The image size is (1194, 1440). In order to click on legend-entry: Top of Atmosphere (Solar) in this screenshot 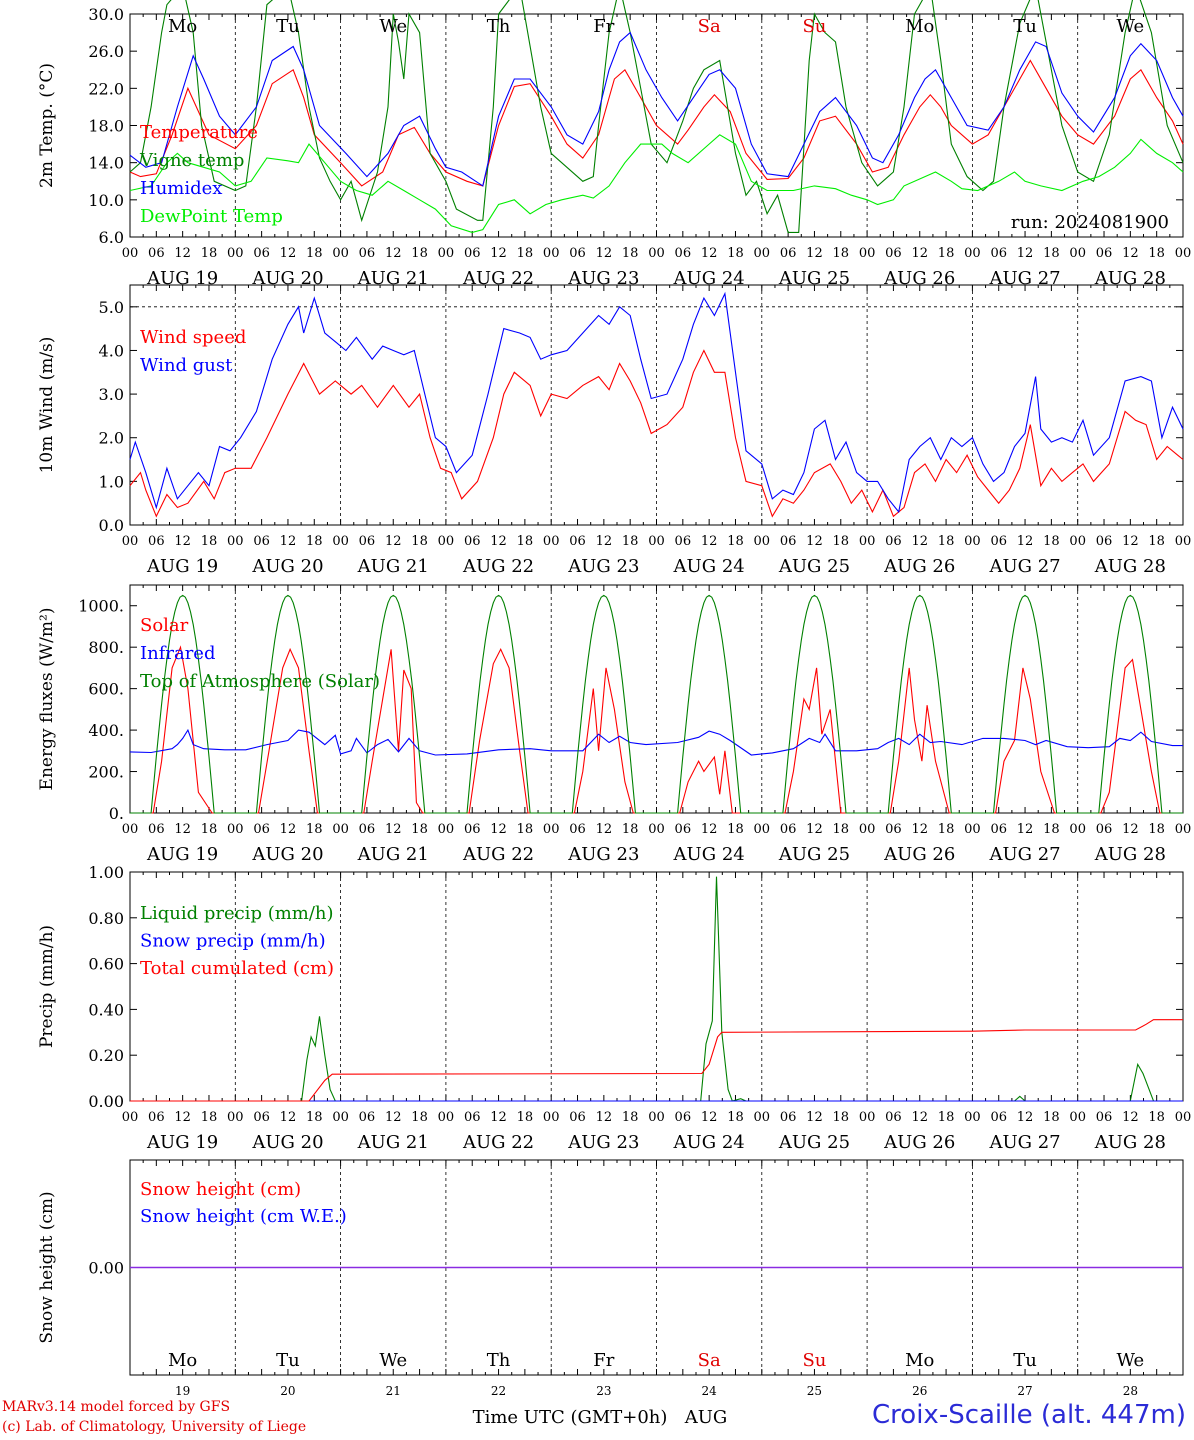, I will do `click(260, 681)`.